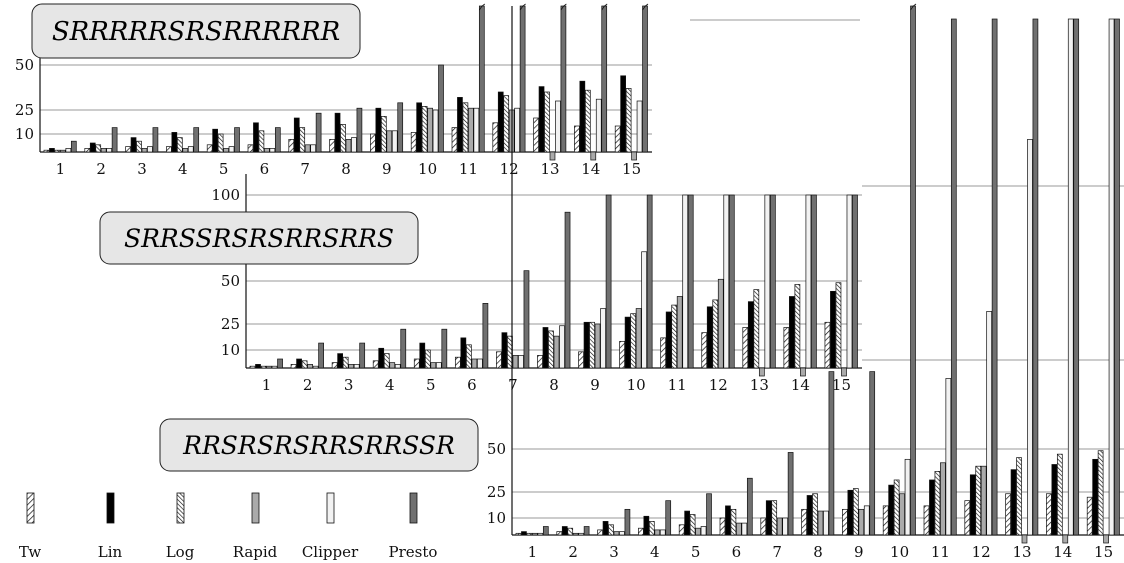 This screenshot has width=1124, height=563. I want to click on x-tick-label: 5, so click(224, 169).